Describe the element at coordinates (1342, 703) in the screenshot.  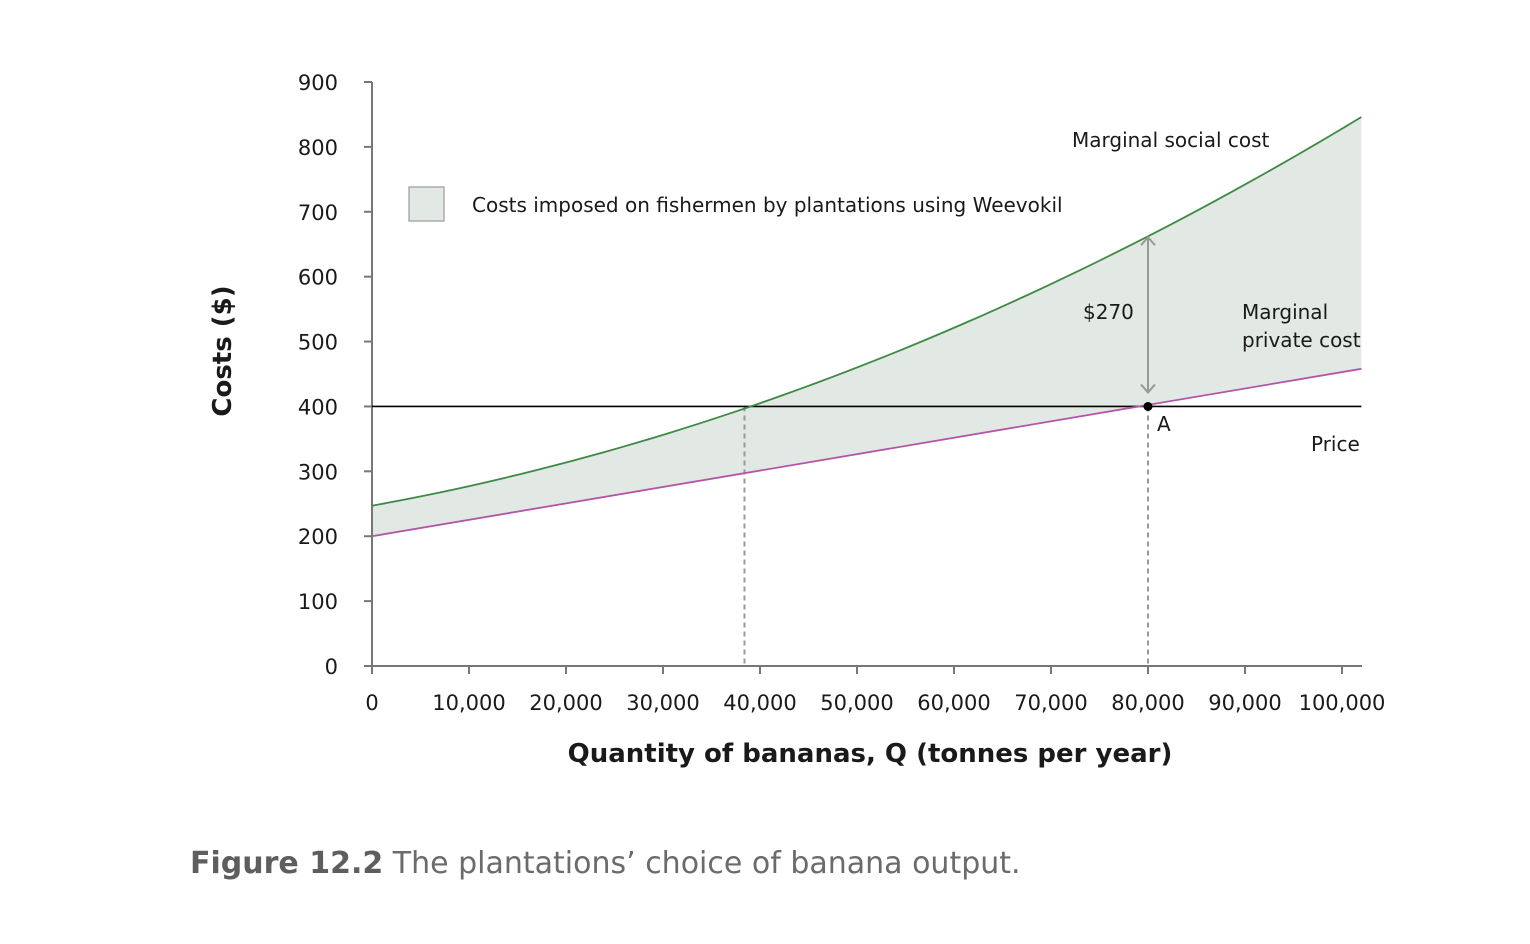
I see `x-tick-label: 100,000` at that location.